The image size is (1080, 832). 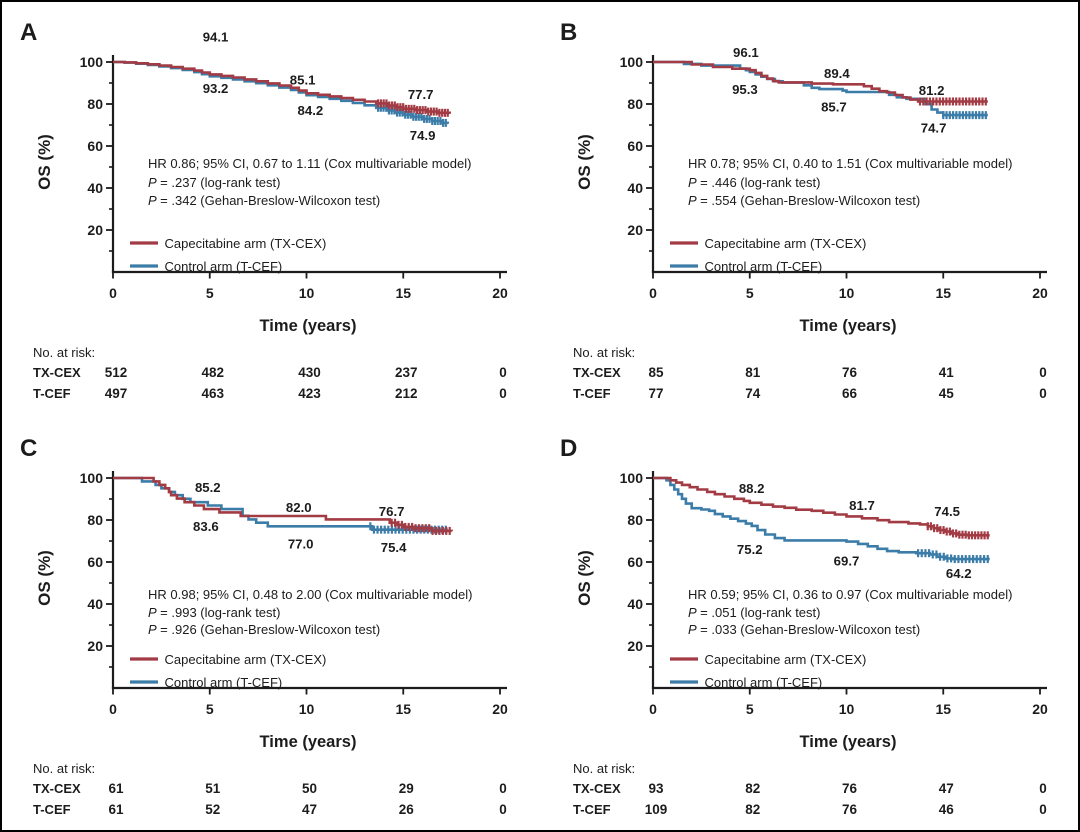 I want to click on p-value-line: P = .033 (Gehan-Breslow-Wilcoxon test), so click(x=804, y=629).